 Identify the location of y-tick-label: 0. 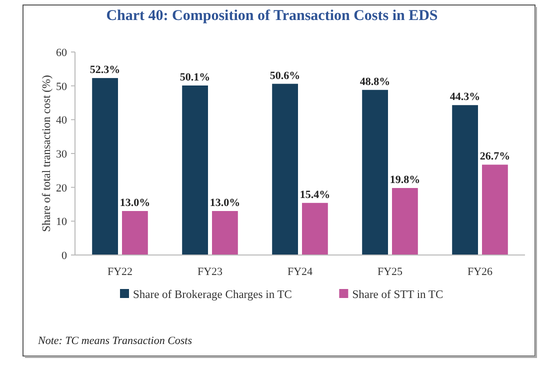
(65, 256).